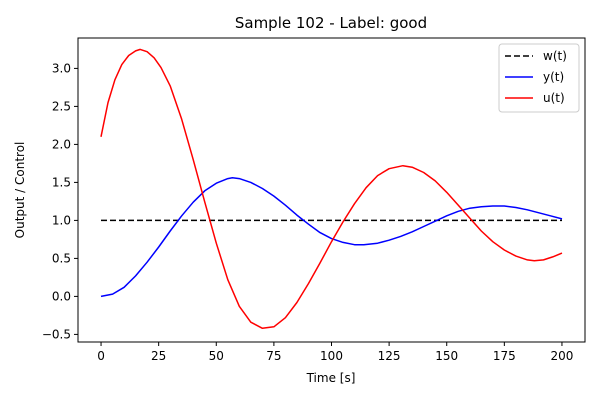 The image size is (600, 400). What do you see at coordinates (61, 144) in the screenshot?
I see `y-tick-label: 2.0` at bounding box center [61, 144].